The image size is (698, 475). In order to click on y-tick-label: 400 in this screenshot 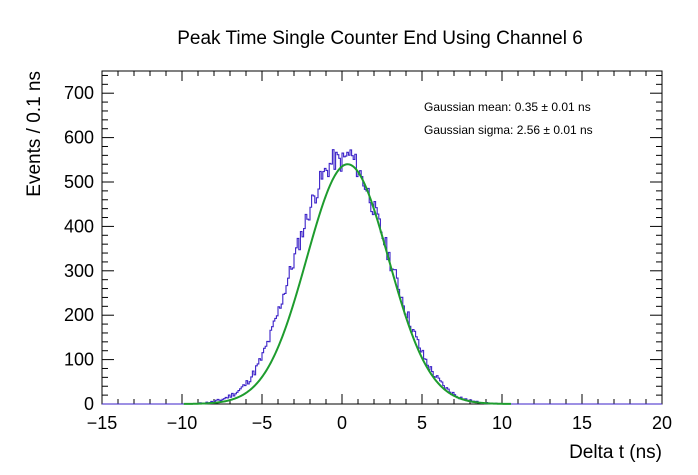, I will do `click(79, 226)`.